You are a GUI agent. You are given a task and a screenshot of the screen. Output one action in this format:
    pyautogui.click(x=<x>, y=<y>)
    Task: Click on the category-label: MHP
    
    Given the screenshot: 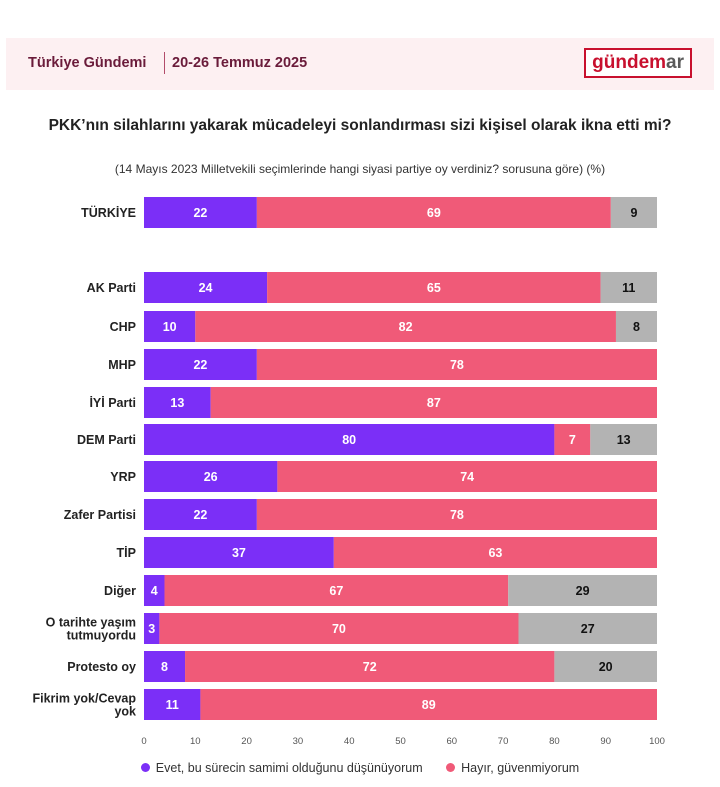 What is the action you would take?
    pyautogui.click(x=122, y=365)
    